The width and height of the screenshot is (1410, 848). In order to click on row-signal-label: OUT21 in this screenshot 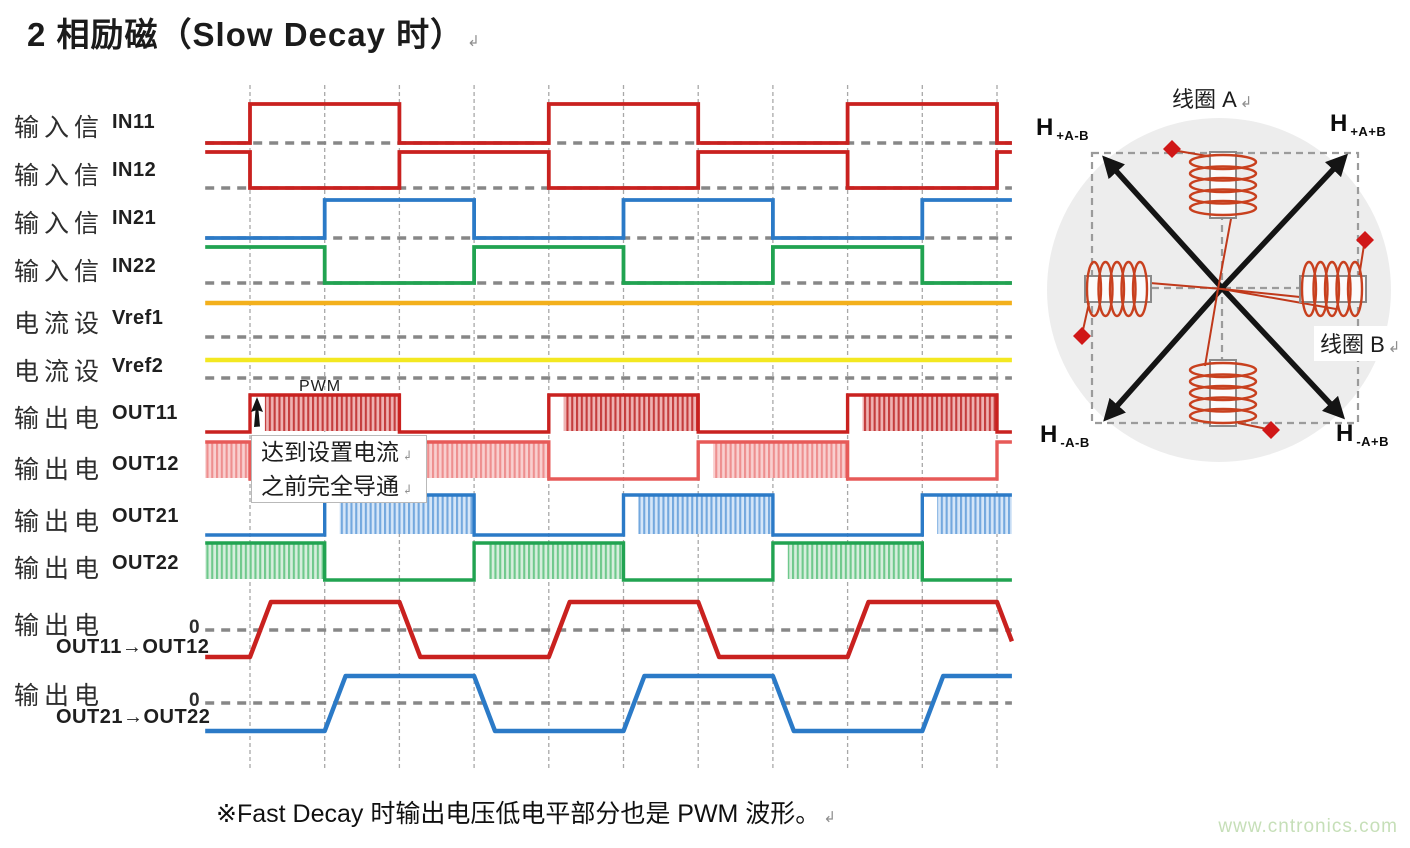, I will do `click(145, 516)`.